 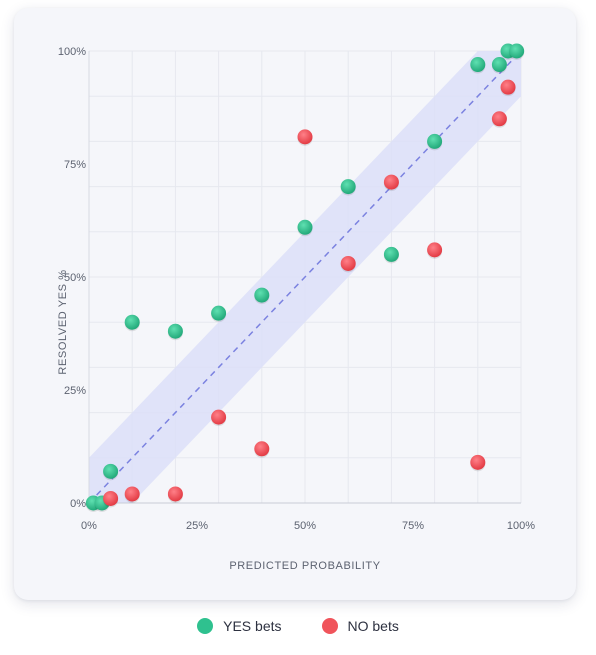 I want to click on x-tick-label: 25%, so click(x=197, y=526).